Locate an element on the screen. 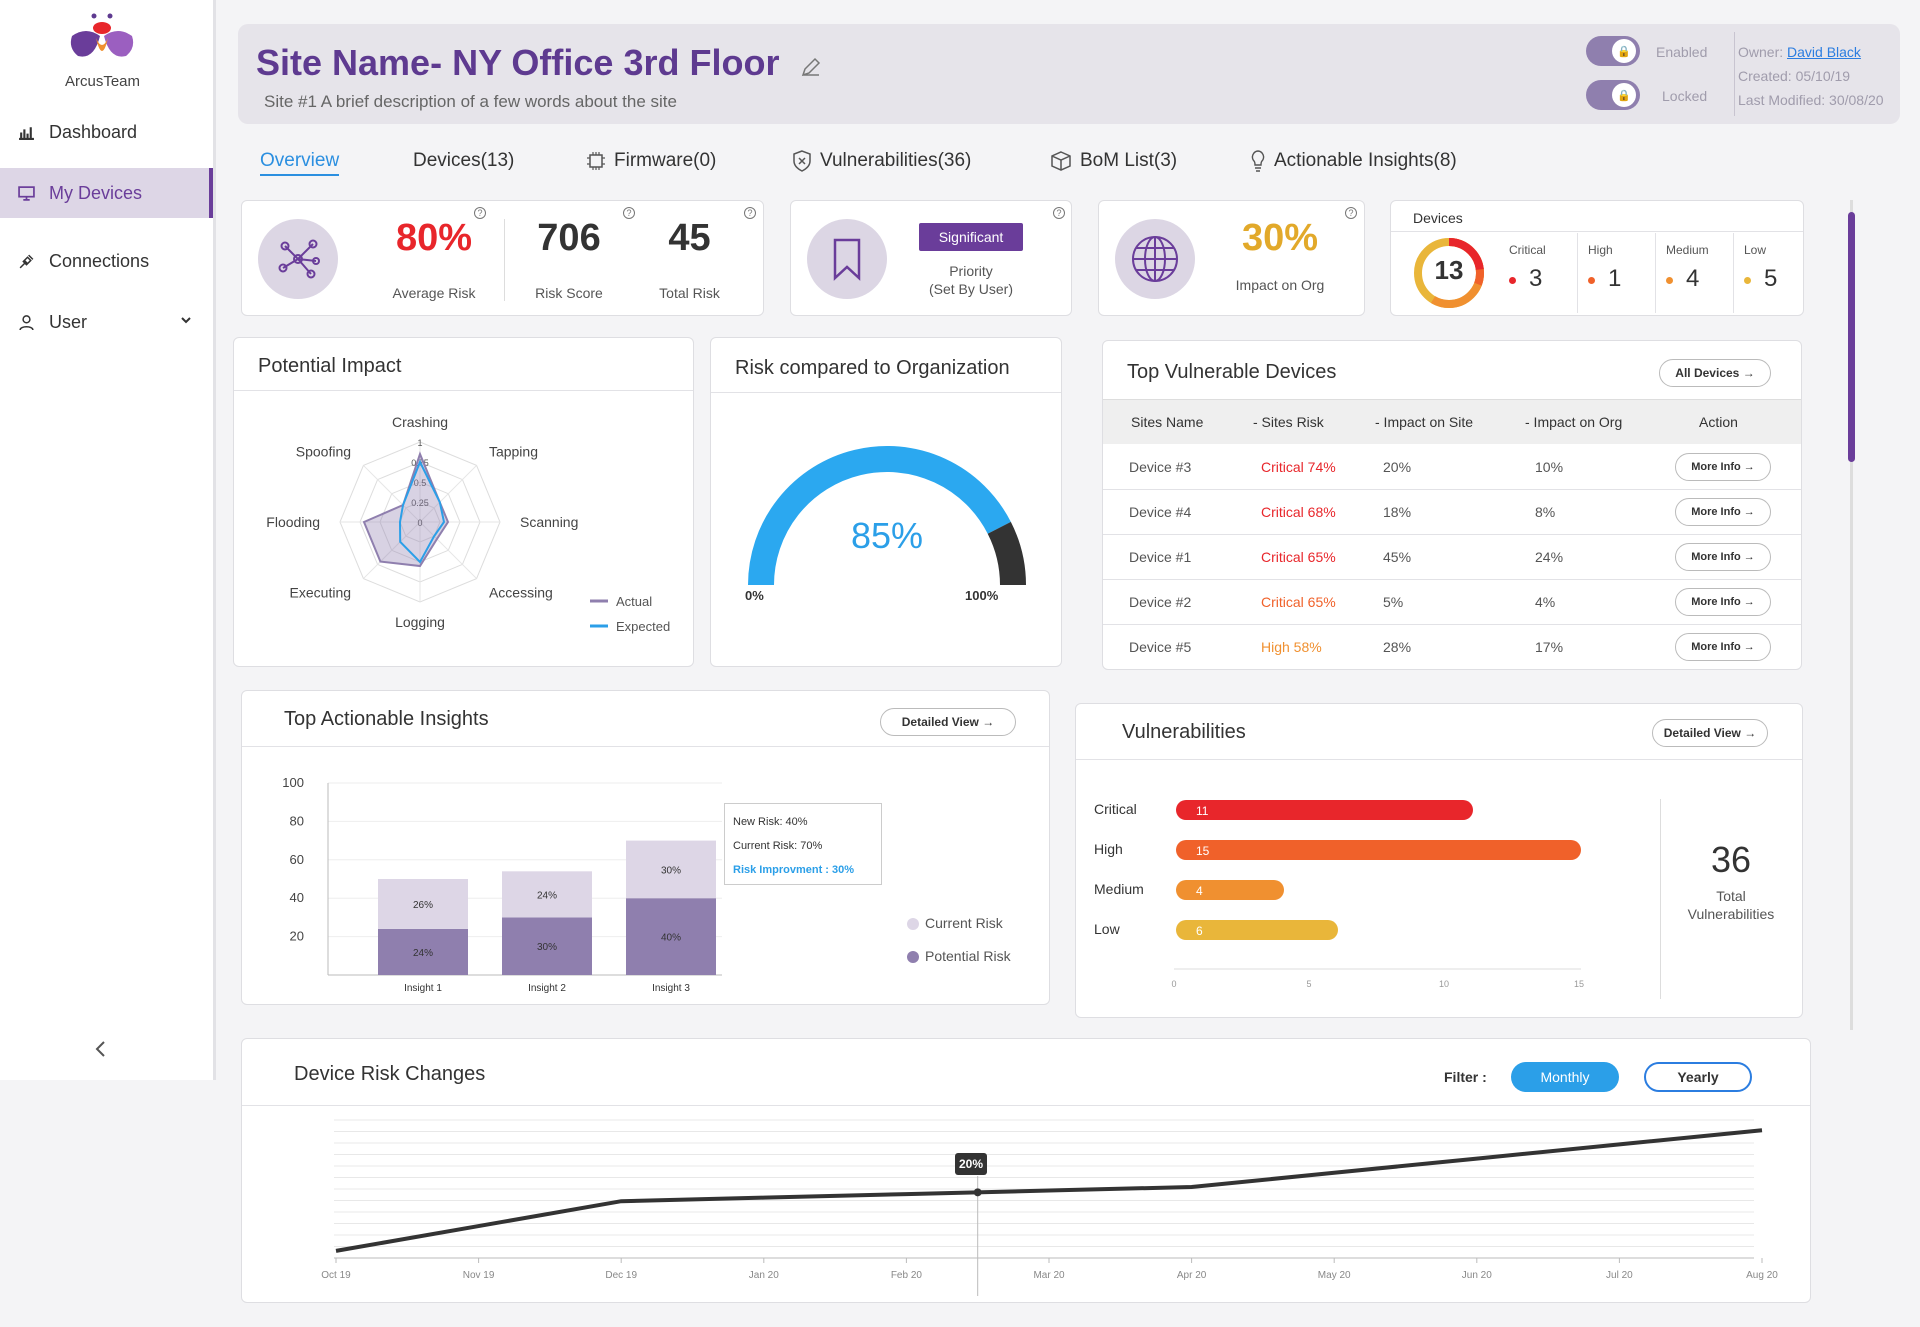 This screenshot has width=1920, height=1327. x-tick-label: Jul 20 is located at coordinates (1619, 1275).